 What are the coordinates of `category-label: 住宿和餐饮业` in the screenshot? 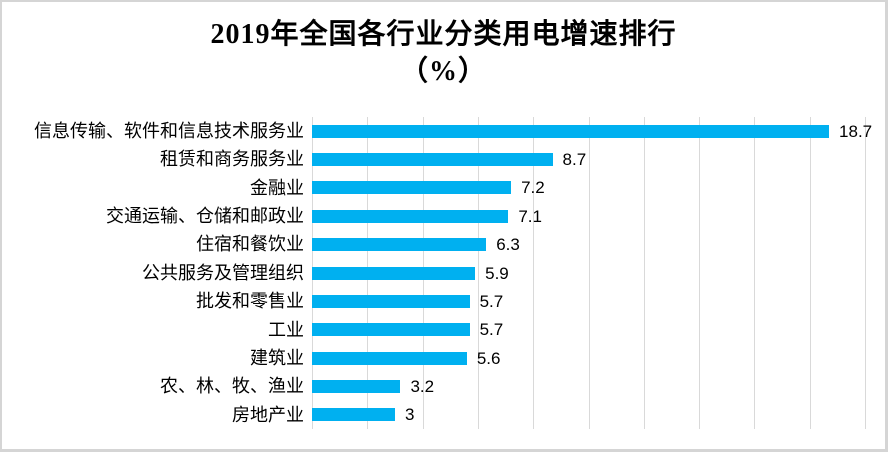 It's located at (250, 244).